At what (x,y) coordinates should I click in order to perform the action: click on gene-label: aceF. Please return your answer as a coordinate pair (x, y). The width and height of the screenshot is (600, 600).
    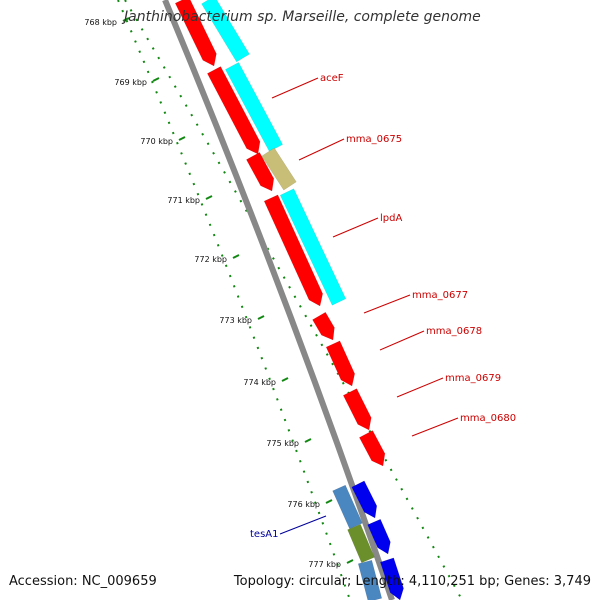
    Looking at the image, I should click on (332, 78).